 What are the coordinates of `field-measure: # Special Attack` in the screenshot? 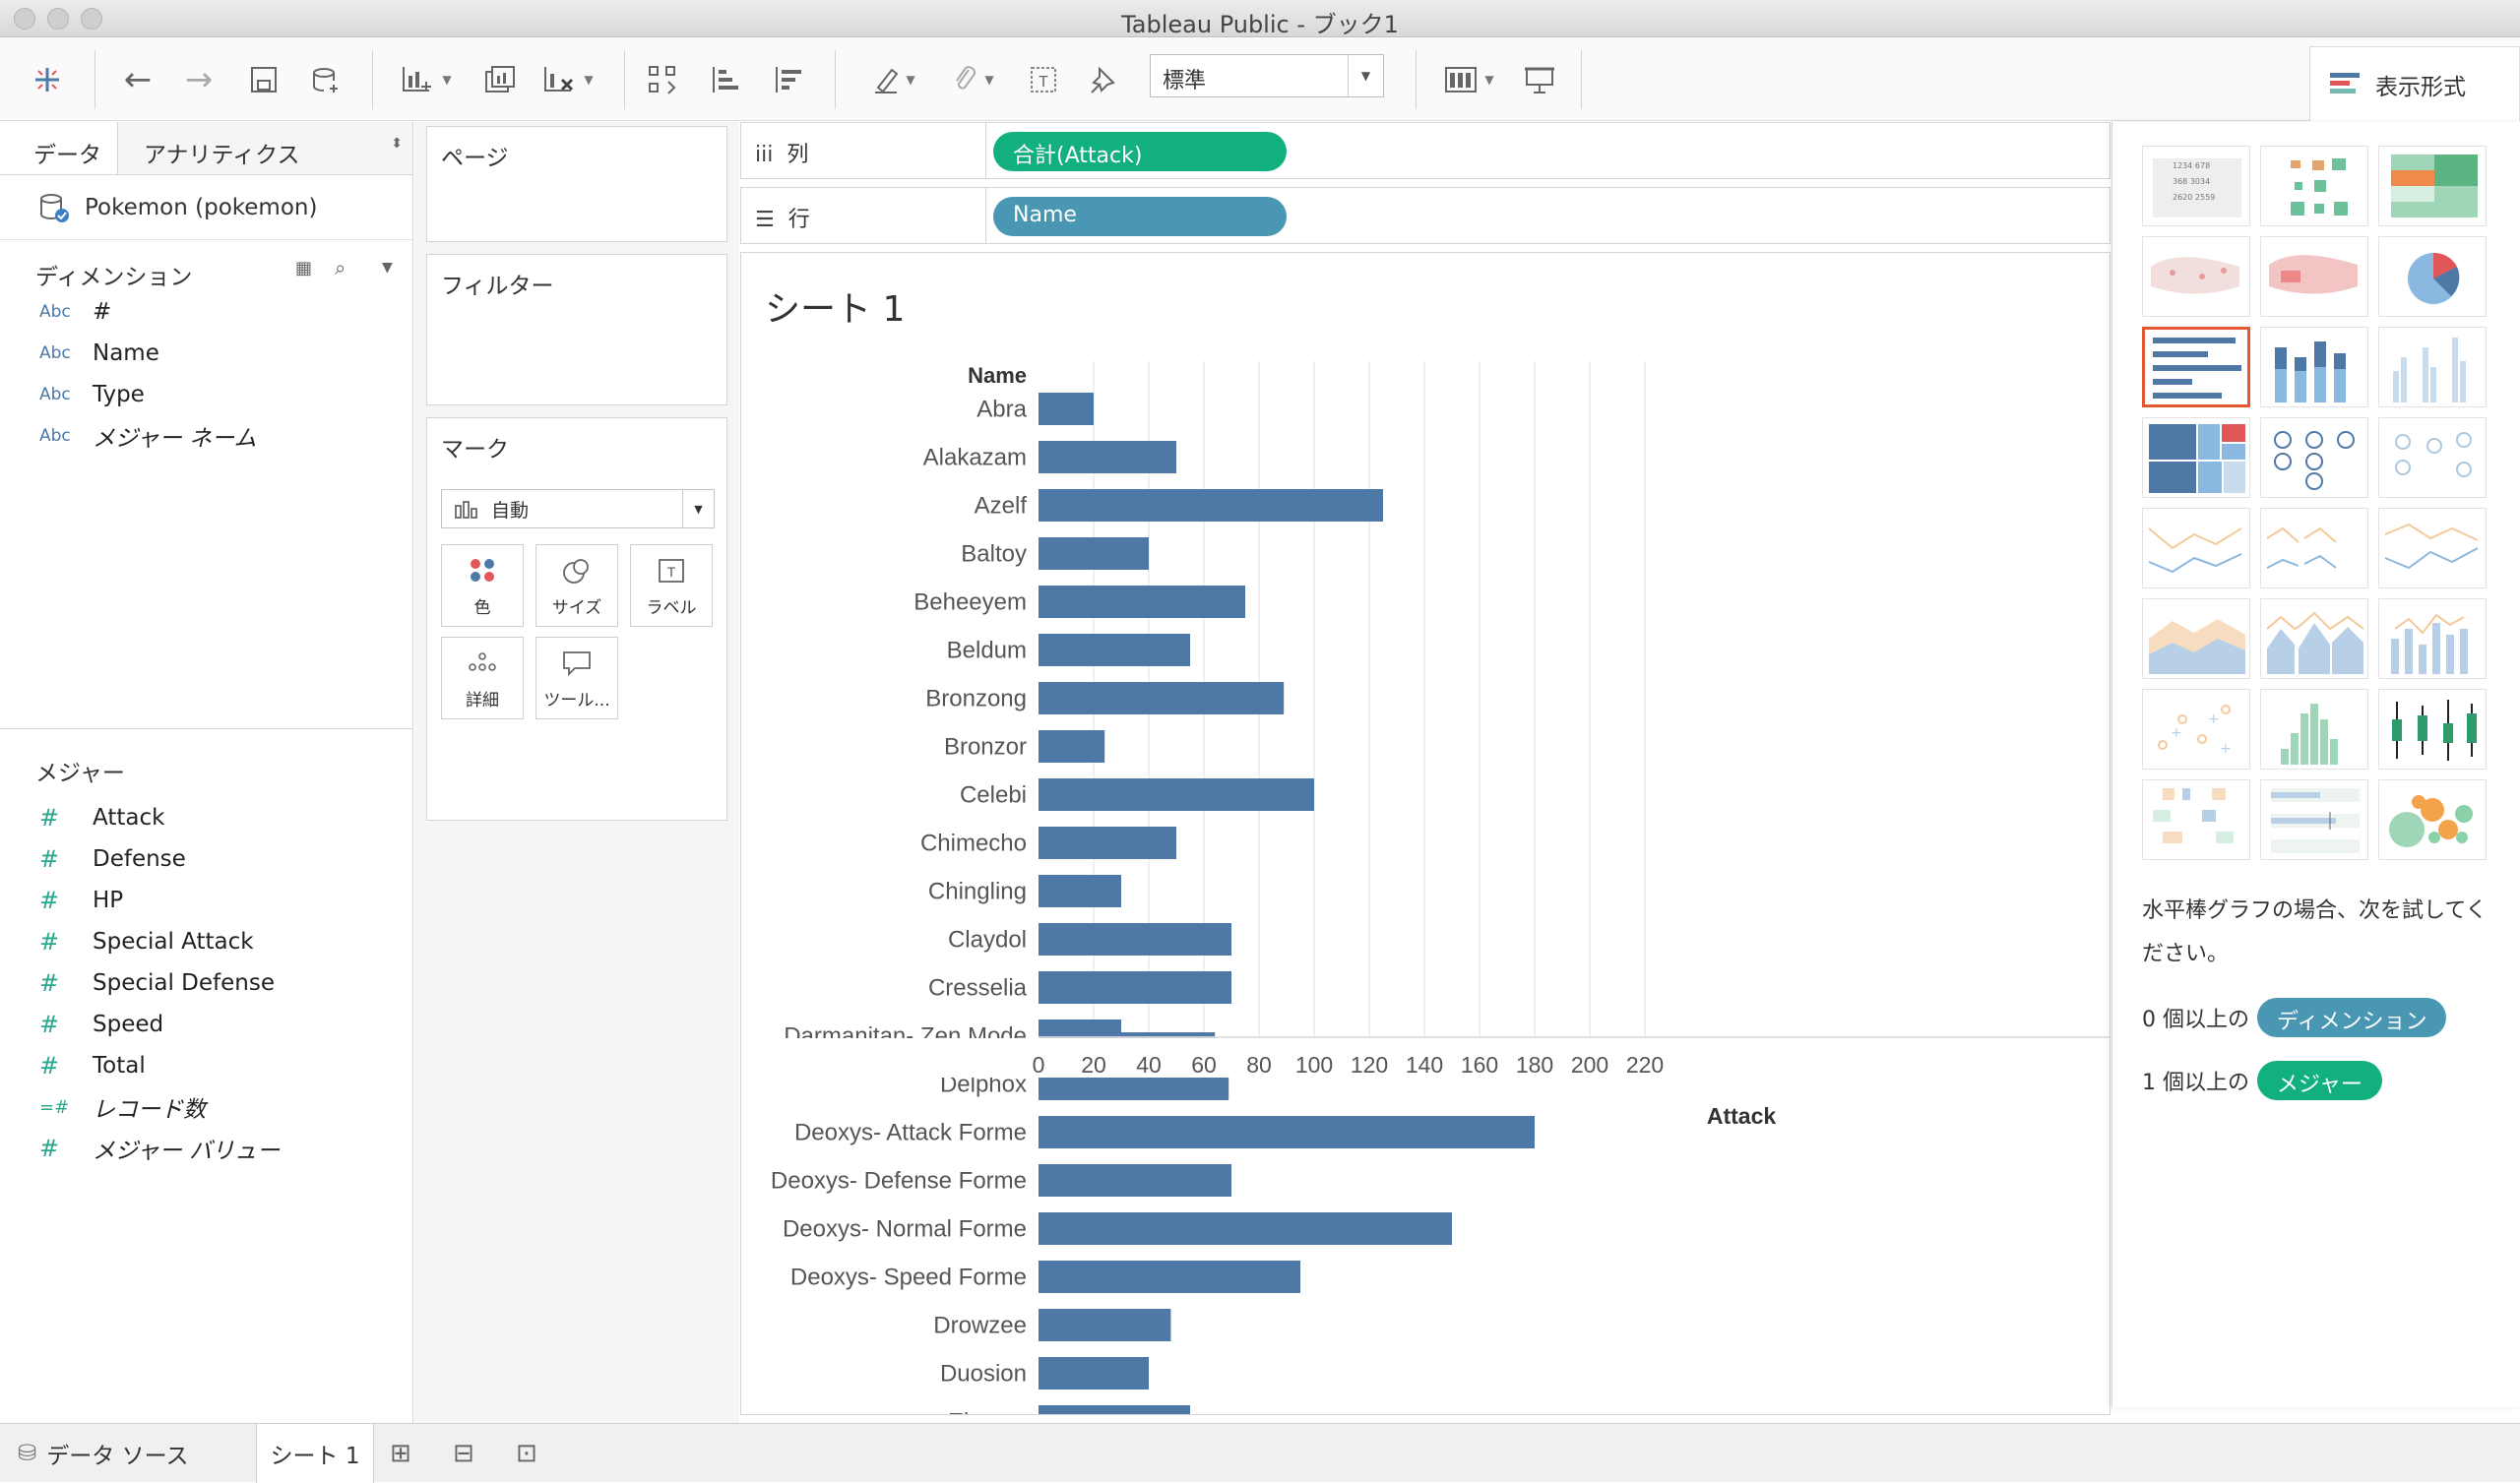 It's located at (206, 941).